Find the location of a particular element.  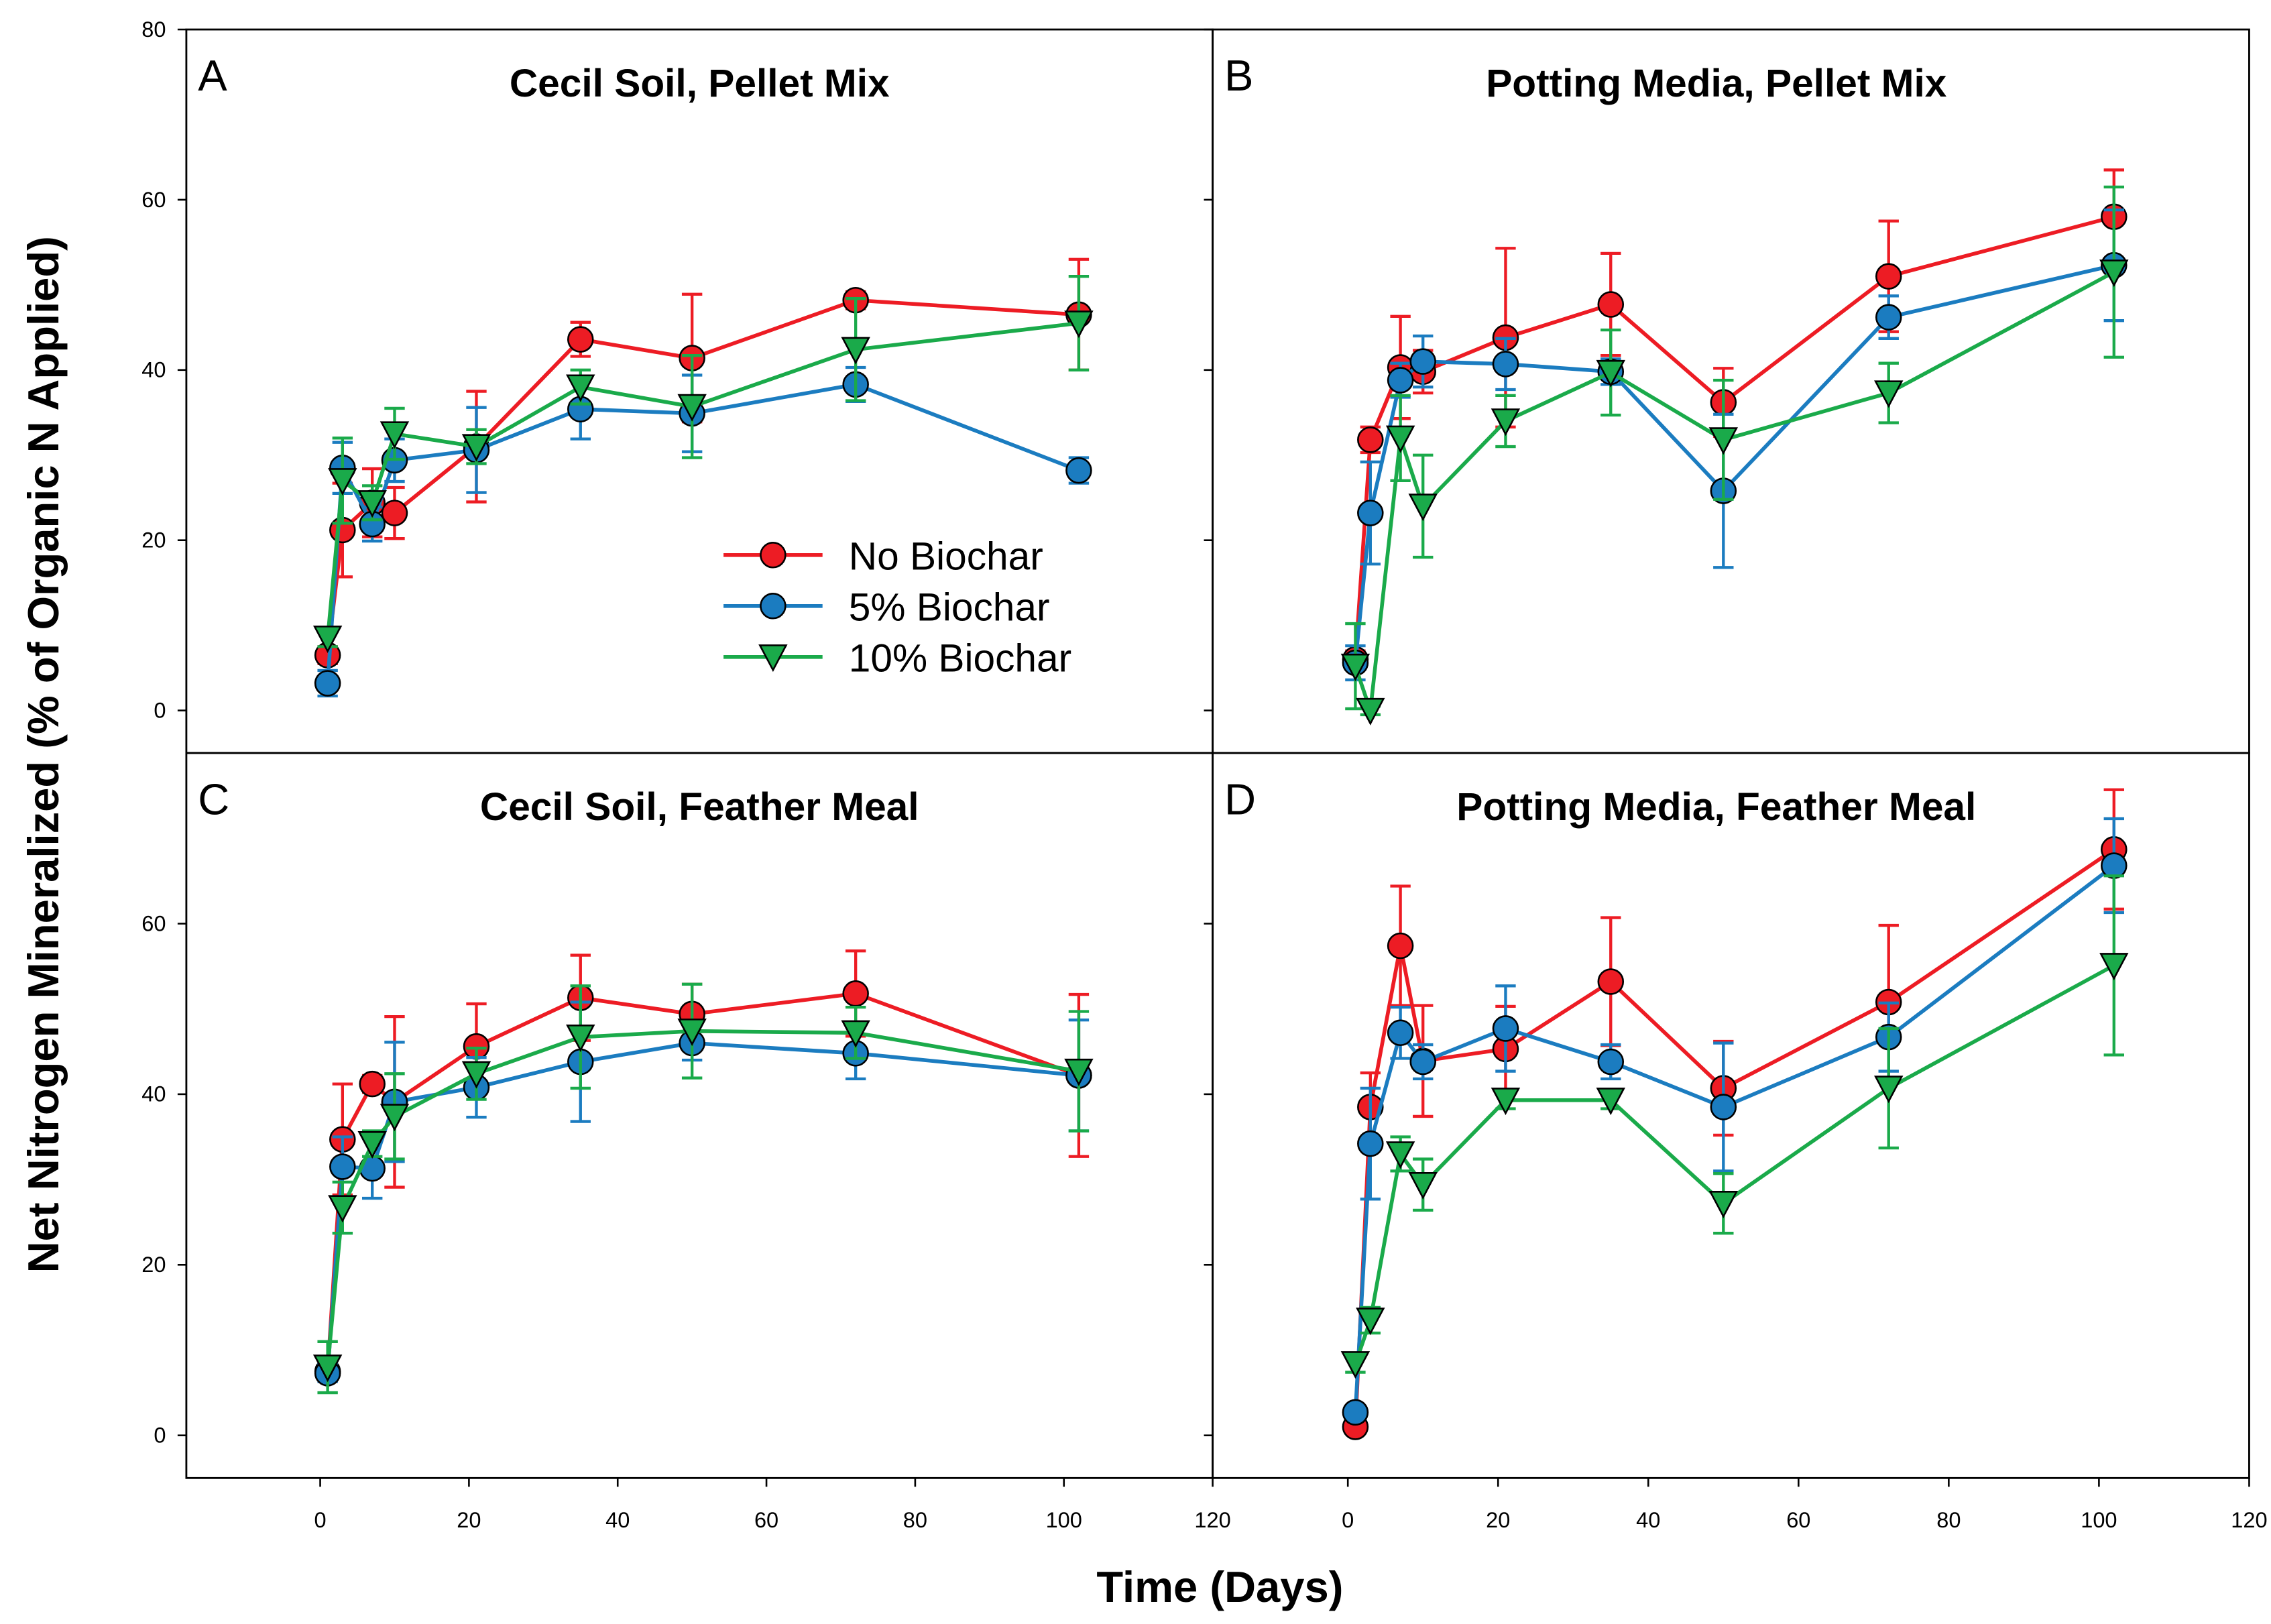

panel-title: Potting Media, Pellet Mix is located at coordinates (1717, 83).